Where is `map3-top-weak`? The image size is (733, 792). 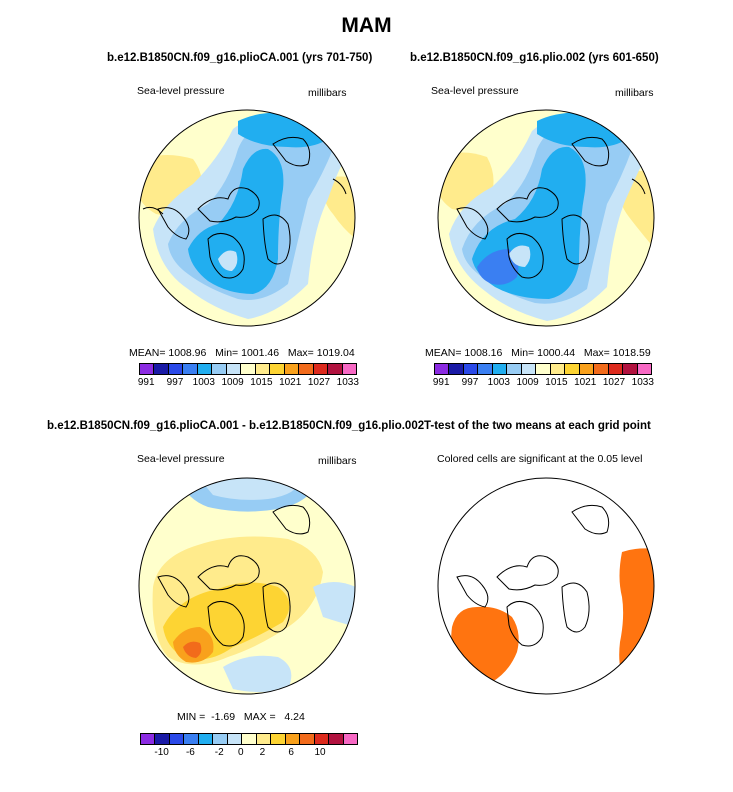 map3-top-weak is located at coordinates (250, 489).